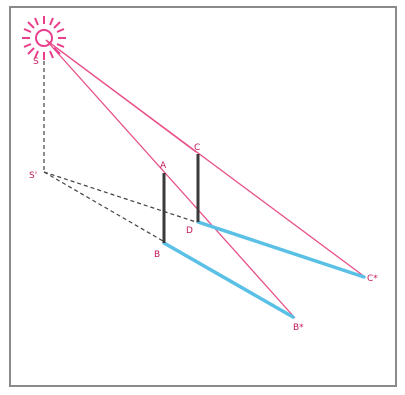 The height and width of the screenshot is (395, 405). Describe the element at coordinates (120, 197) in the screenshot. I see `s-prime-to-d-dashed` at that location.